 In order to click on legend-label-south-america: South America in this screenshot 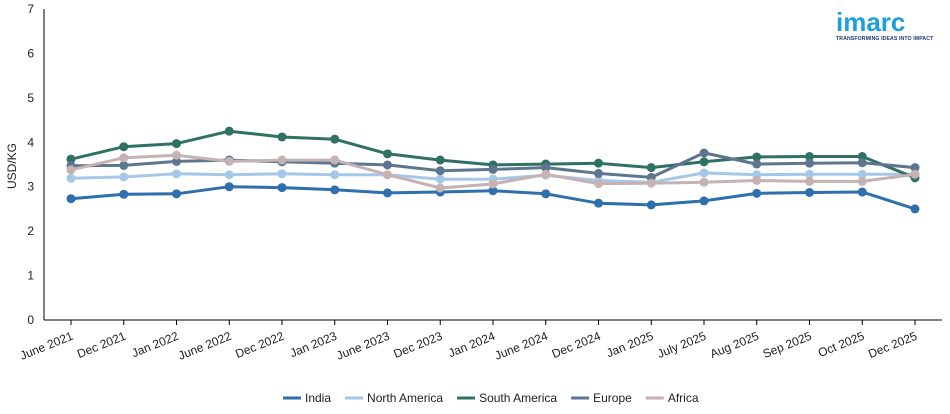, I will do `click(518, 398)`.